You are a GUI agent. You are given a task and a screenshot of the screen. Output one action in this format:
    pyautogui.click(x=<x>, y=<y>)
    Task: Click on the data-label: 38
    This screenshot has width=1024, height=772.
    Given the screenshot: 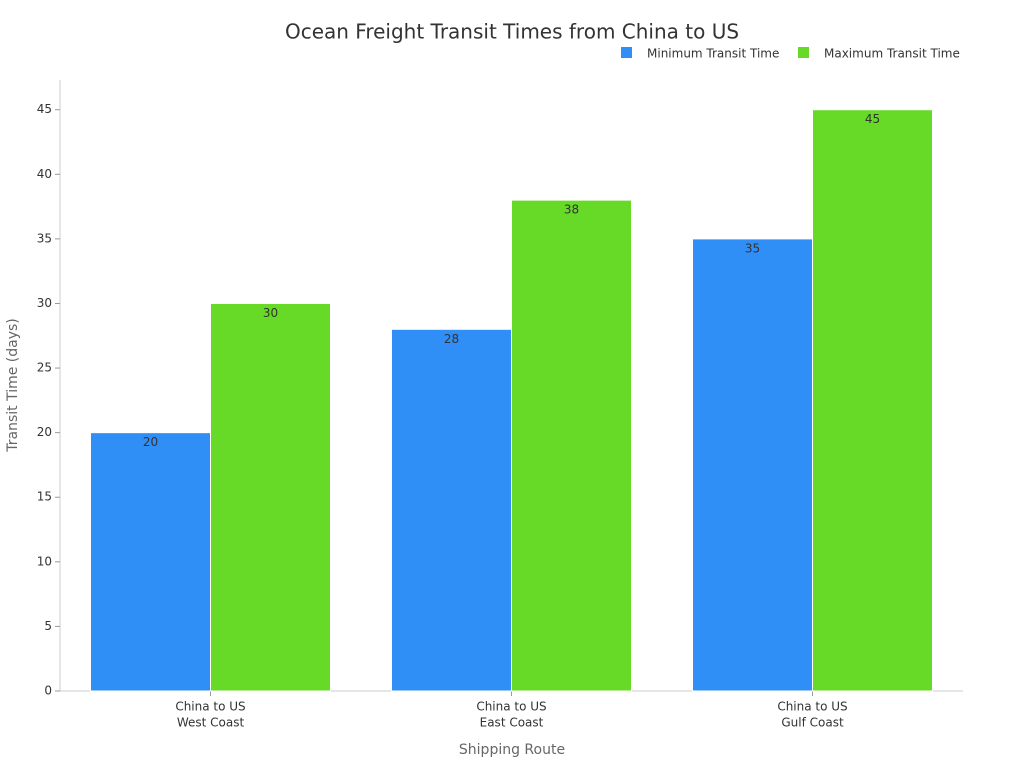 What is the action you would take?
    pyautogui.click(x=571, y=210)
    